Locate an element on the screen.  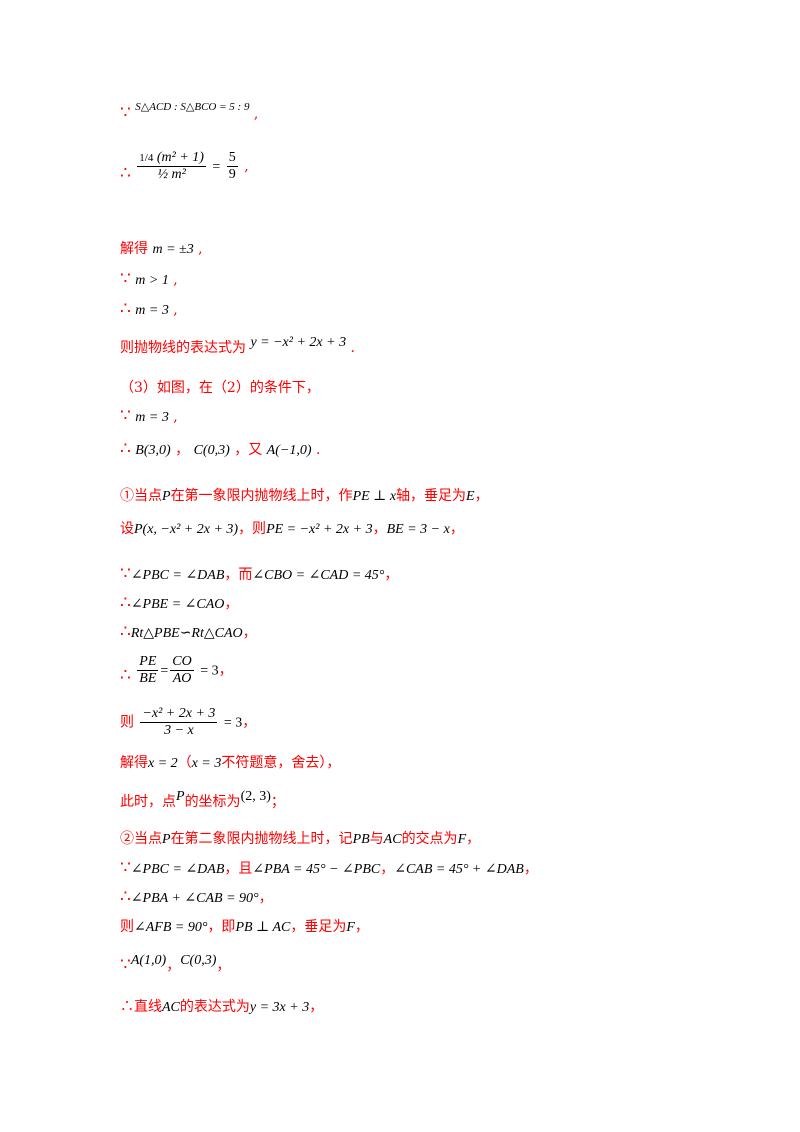
line-23: ∵A(1,0)，C(0,3)， is located at coordinates (175, 963).